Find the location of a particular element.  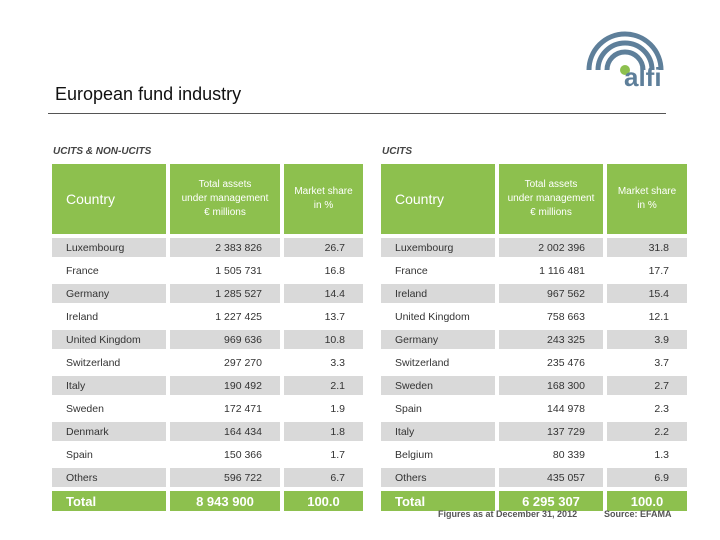

total-row: Total 6 295 307 100.0 is located at coordinates (534, 501).